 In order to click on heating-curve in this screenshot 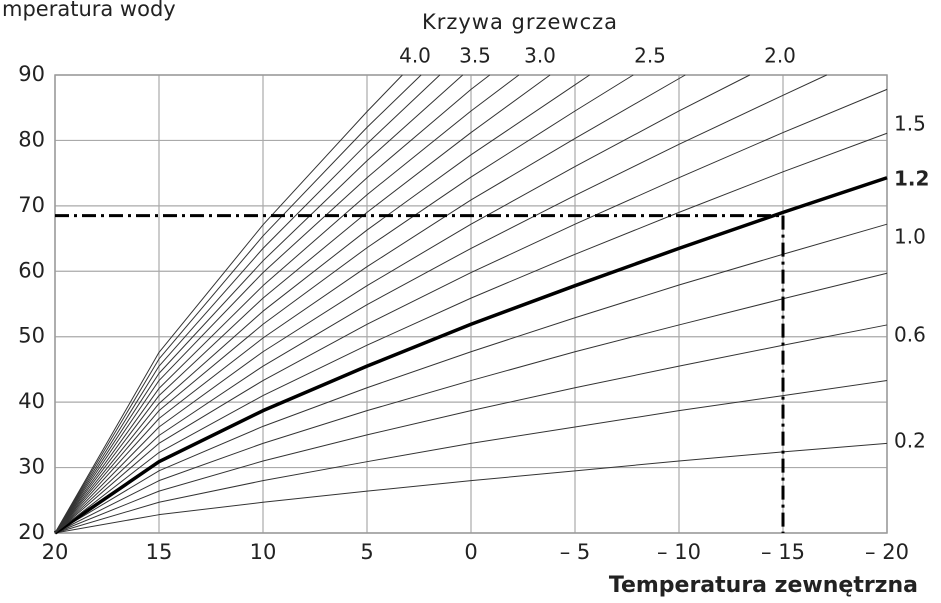, I will do `click(471, 488)`.